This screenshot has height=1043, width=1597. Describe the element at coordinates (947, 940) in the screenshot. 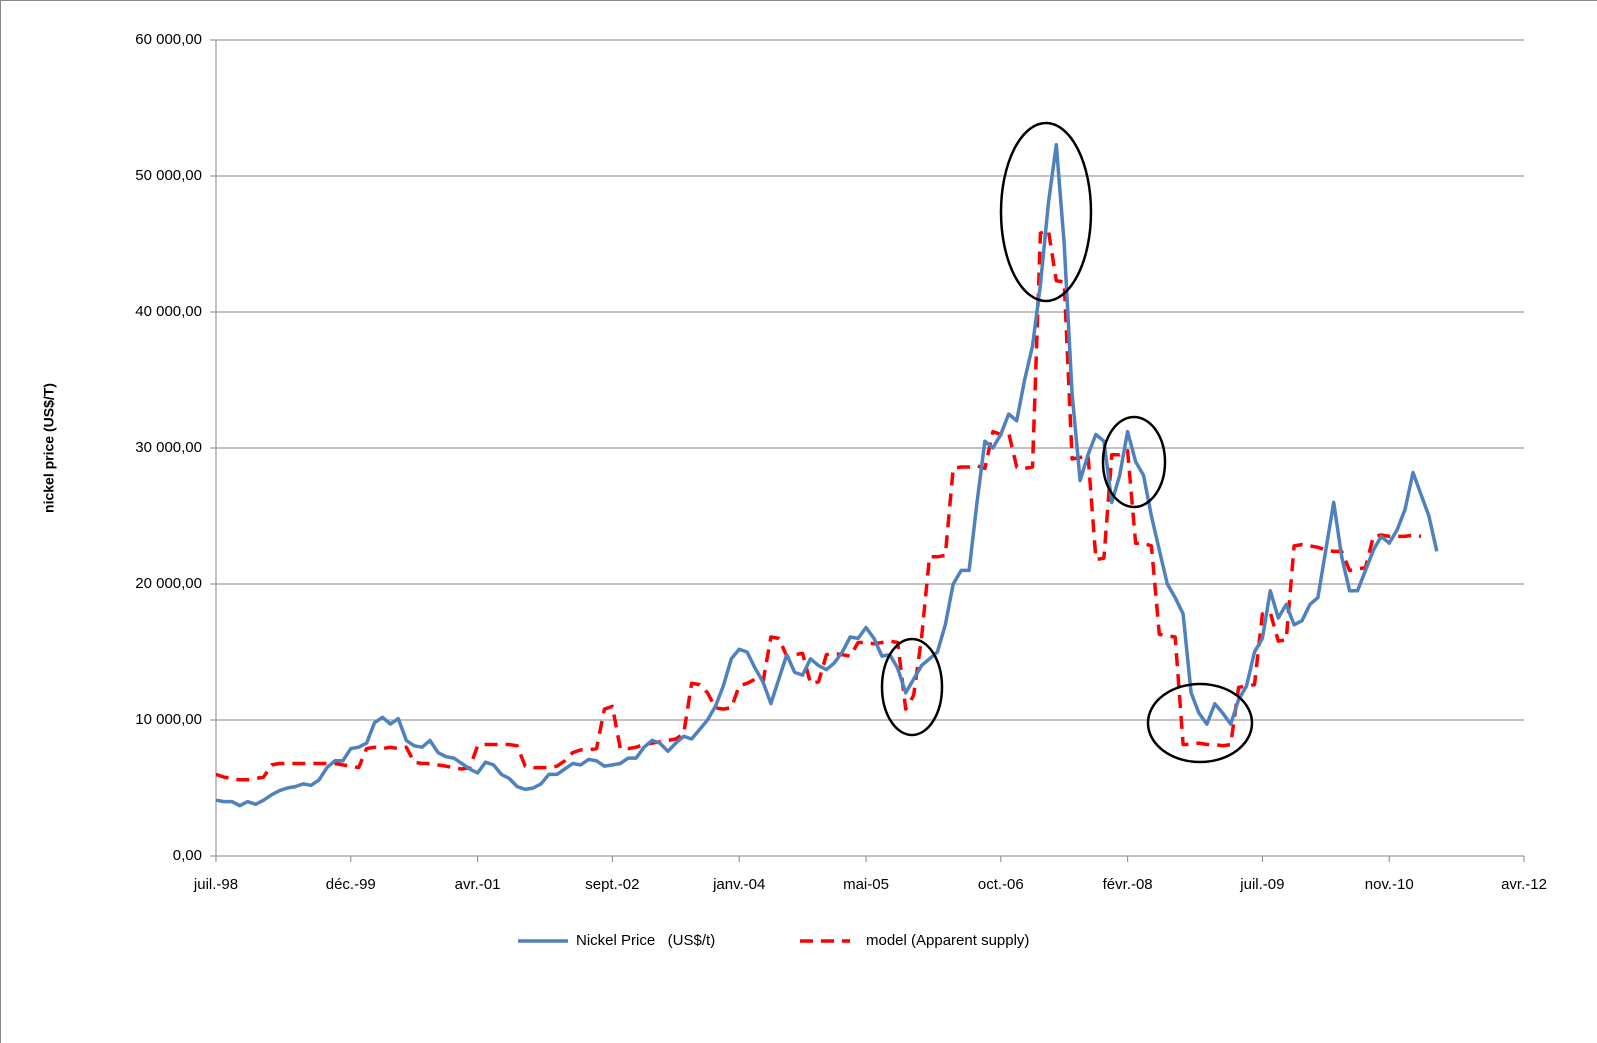

I see `legend-label: model (Apparent supply)` at that location.